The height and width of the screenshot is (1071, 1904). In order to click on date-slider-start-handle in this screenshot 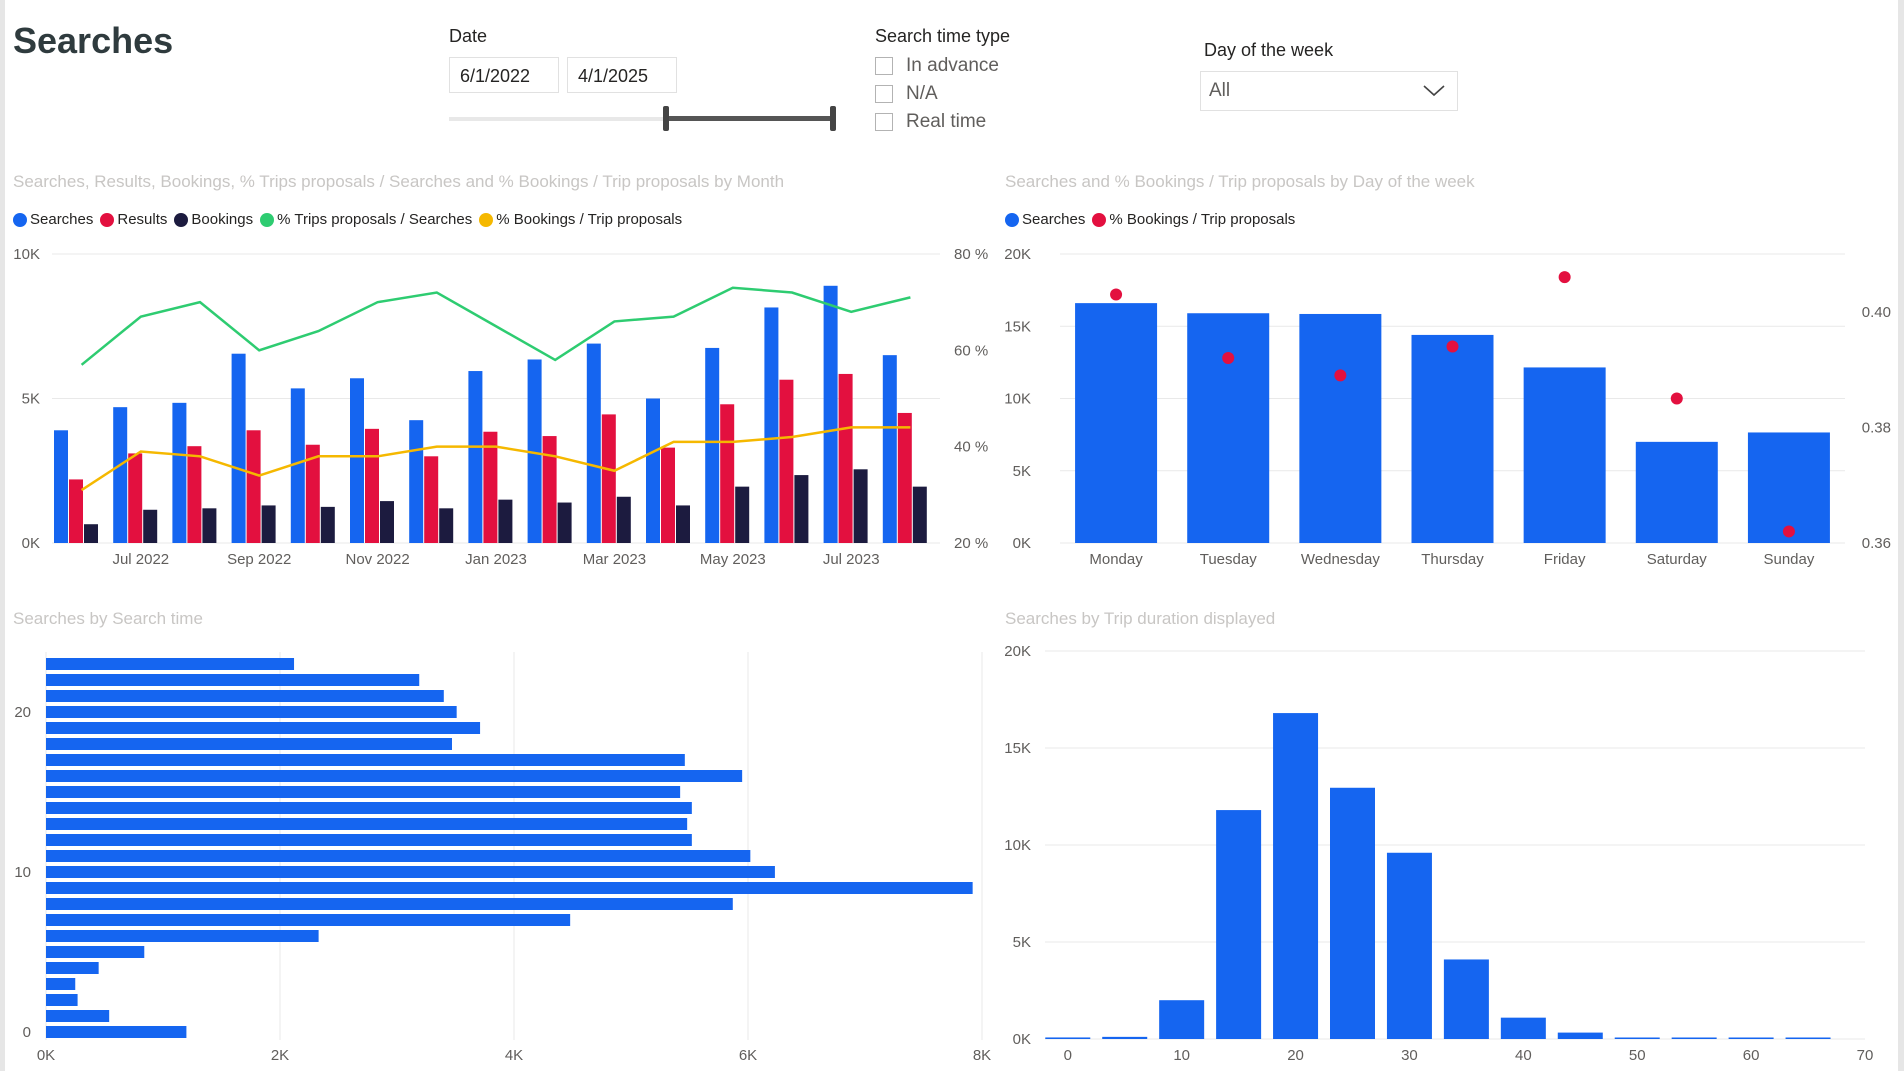, I will do `click(666, 118)`.